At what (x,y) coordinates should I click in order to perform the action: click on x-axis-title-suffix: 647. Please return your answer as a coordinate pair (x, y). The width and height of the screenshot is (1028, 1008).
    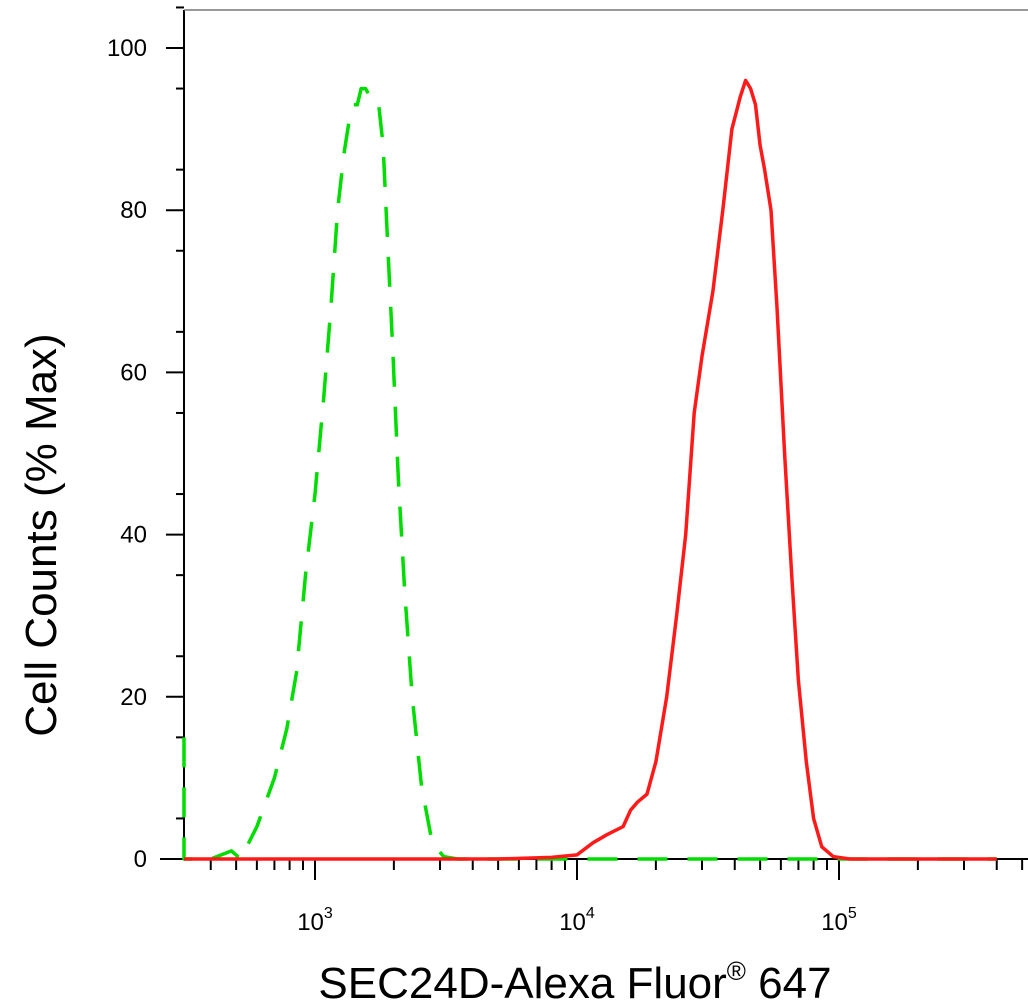
    Looking at the image, I should click on (789, 983).